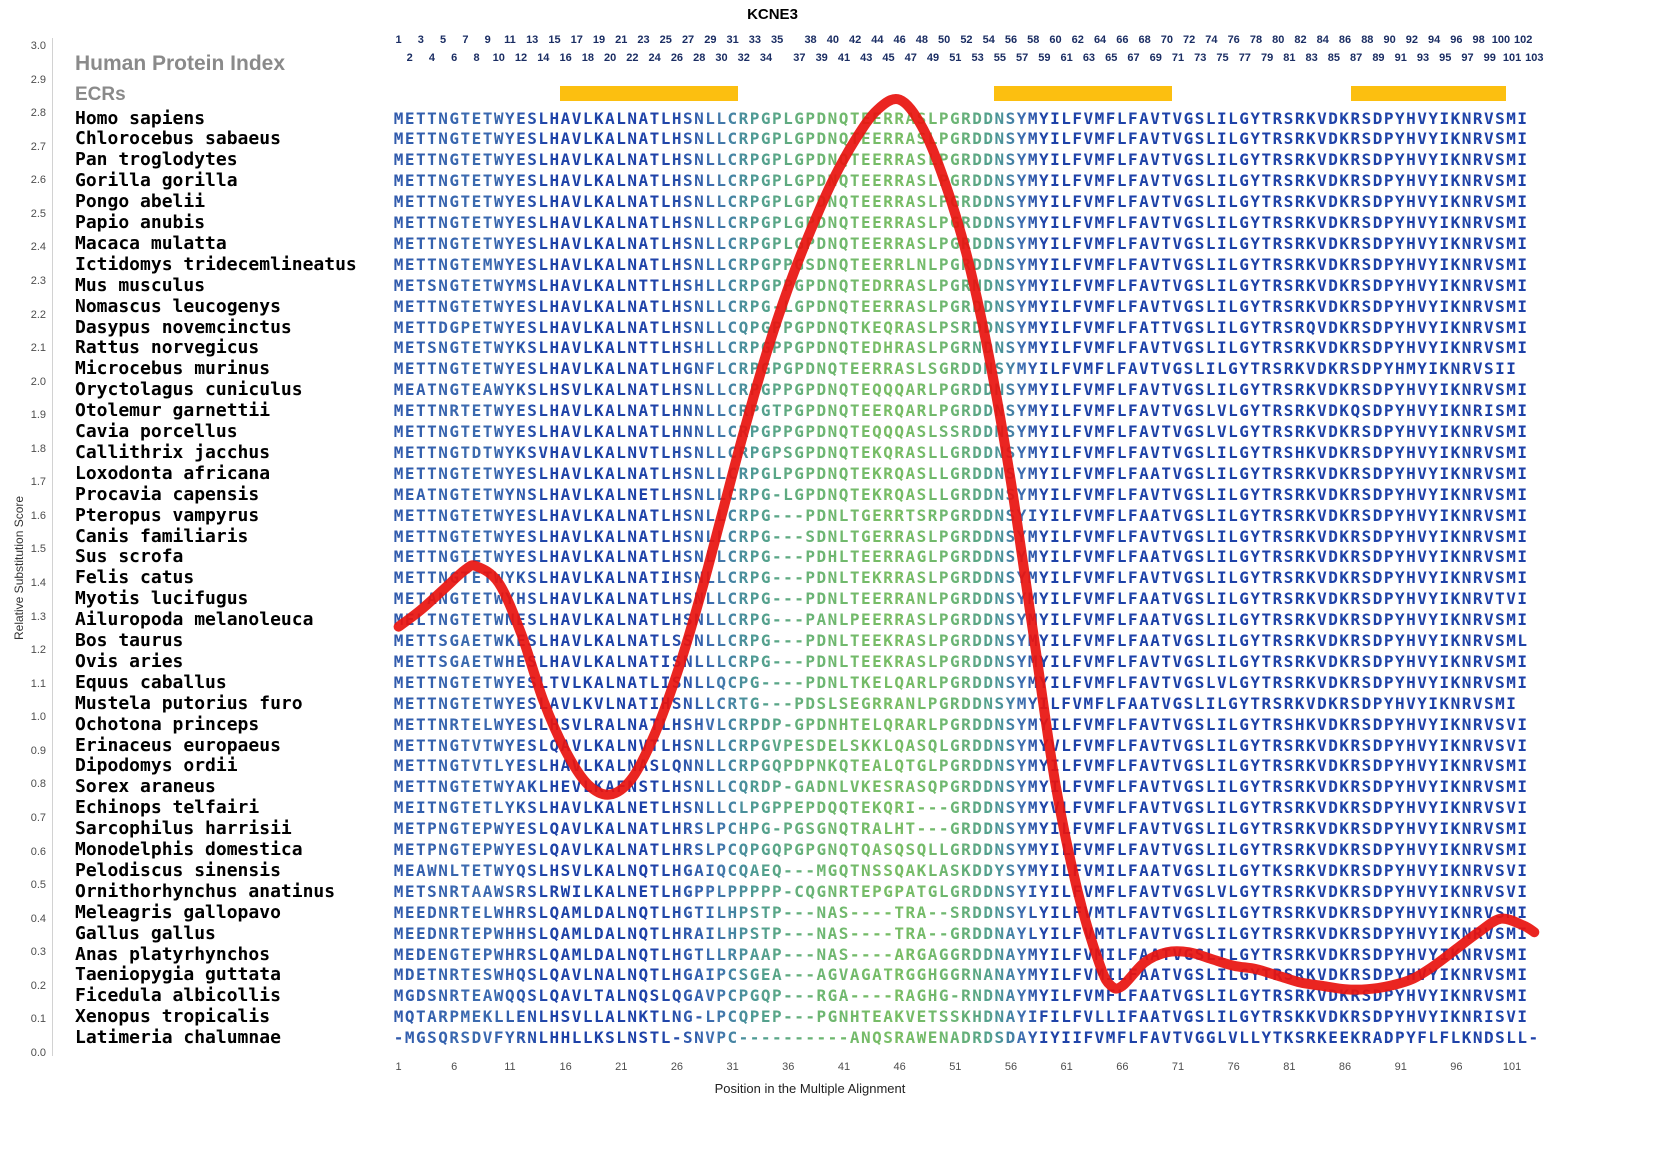 The height and width of the screenshot is (1175, 1673). I want to click on y-tick-label: 0.4, so click(38, 918).